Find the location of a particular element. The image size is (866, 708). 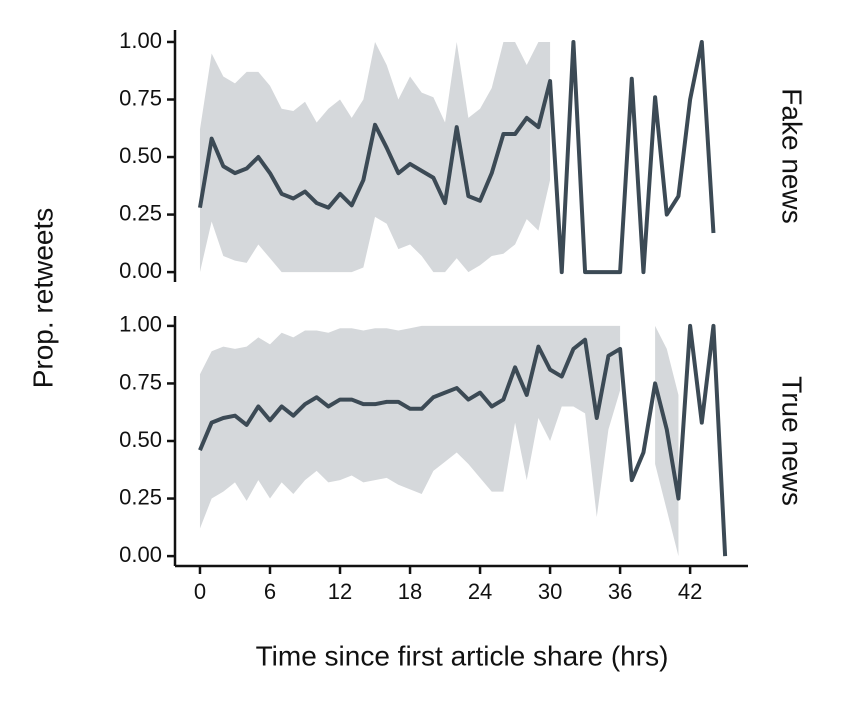

x-tick-label: 12 is located at coordinates (340, 591).